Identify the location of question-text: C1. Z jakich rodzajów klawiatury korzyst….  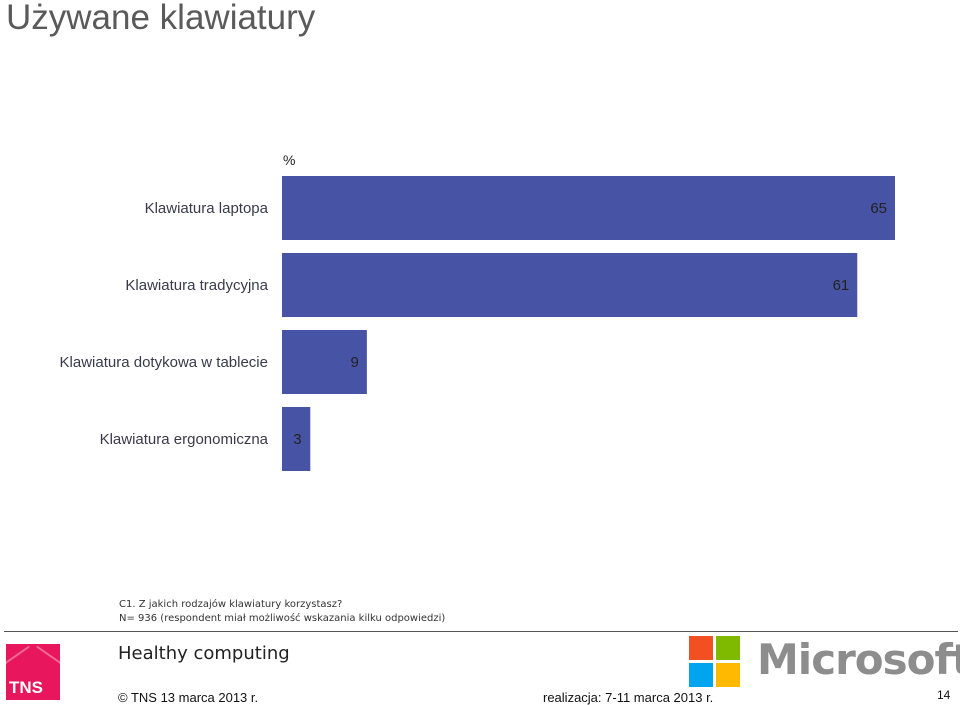
(231, 604).